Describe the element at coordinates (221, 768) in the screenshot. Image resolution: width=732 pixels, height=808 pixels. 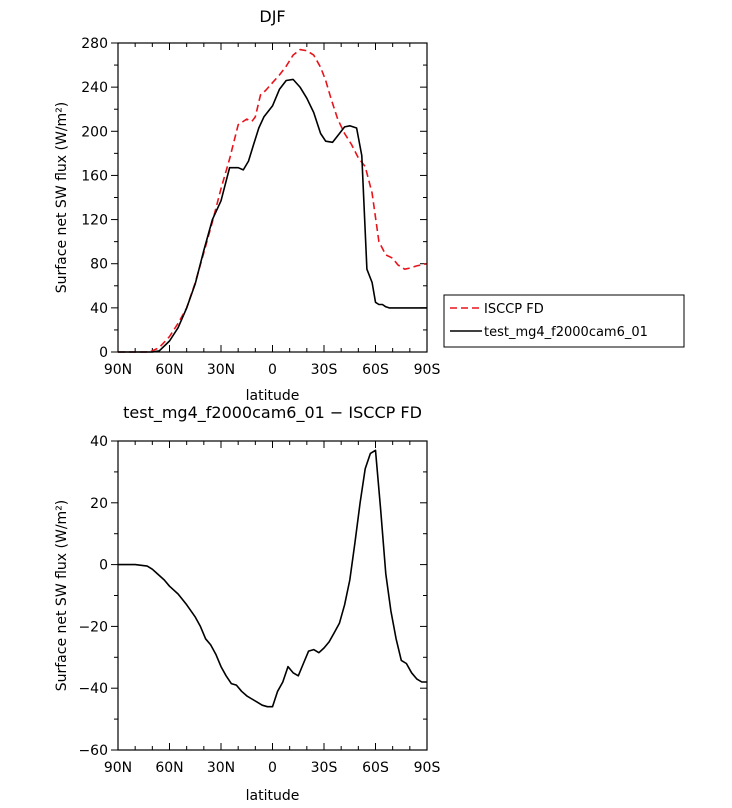
I see `bottom-x-tick-label: 30N` at that location.